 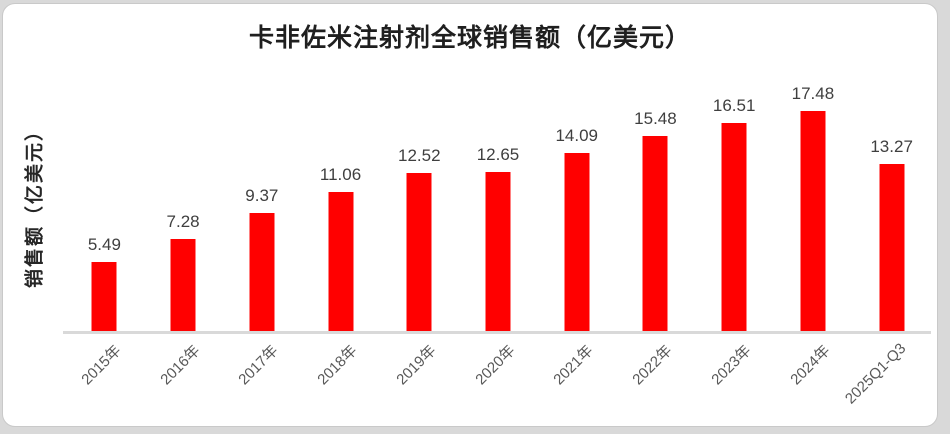 I want to click on x-axis-tick-label: 2015年, so click(x=101, y=365).